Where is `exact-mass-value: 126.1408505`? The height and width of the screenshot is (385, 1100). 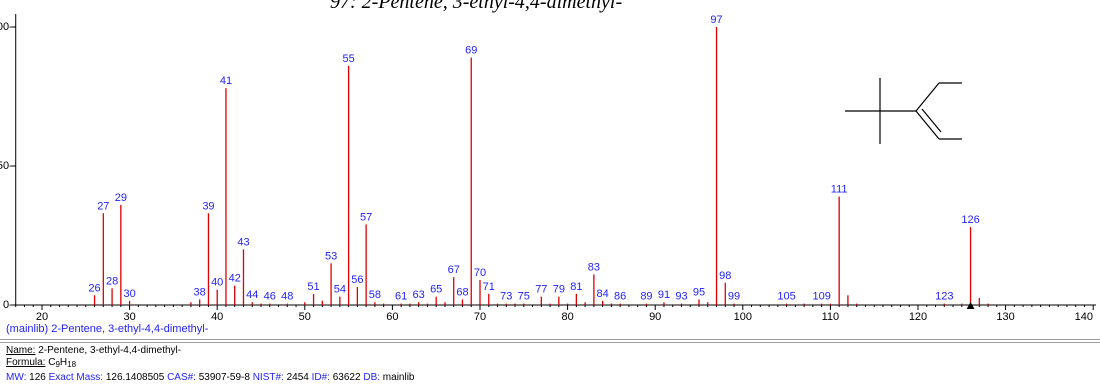
exact-mass-value: 126.1408505 is located at coordinates (135, 377).